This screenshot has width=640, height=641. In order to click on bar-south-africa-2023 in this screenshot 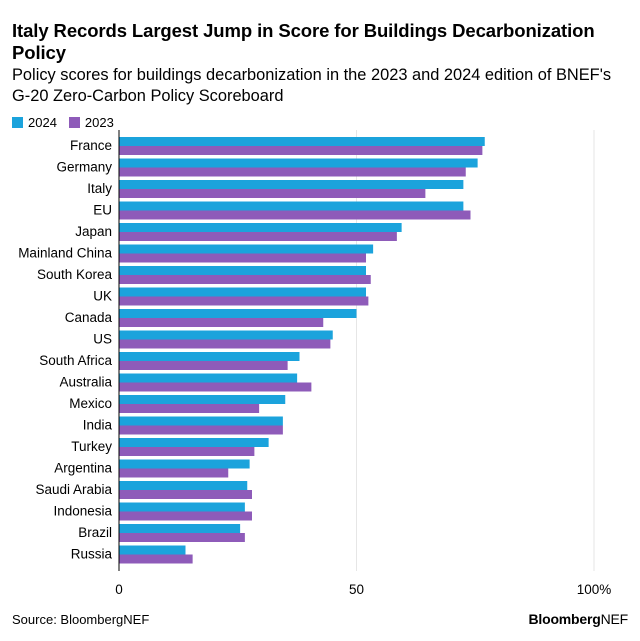, I will do `click(203, 365)`.